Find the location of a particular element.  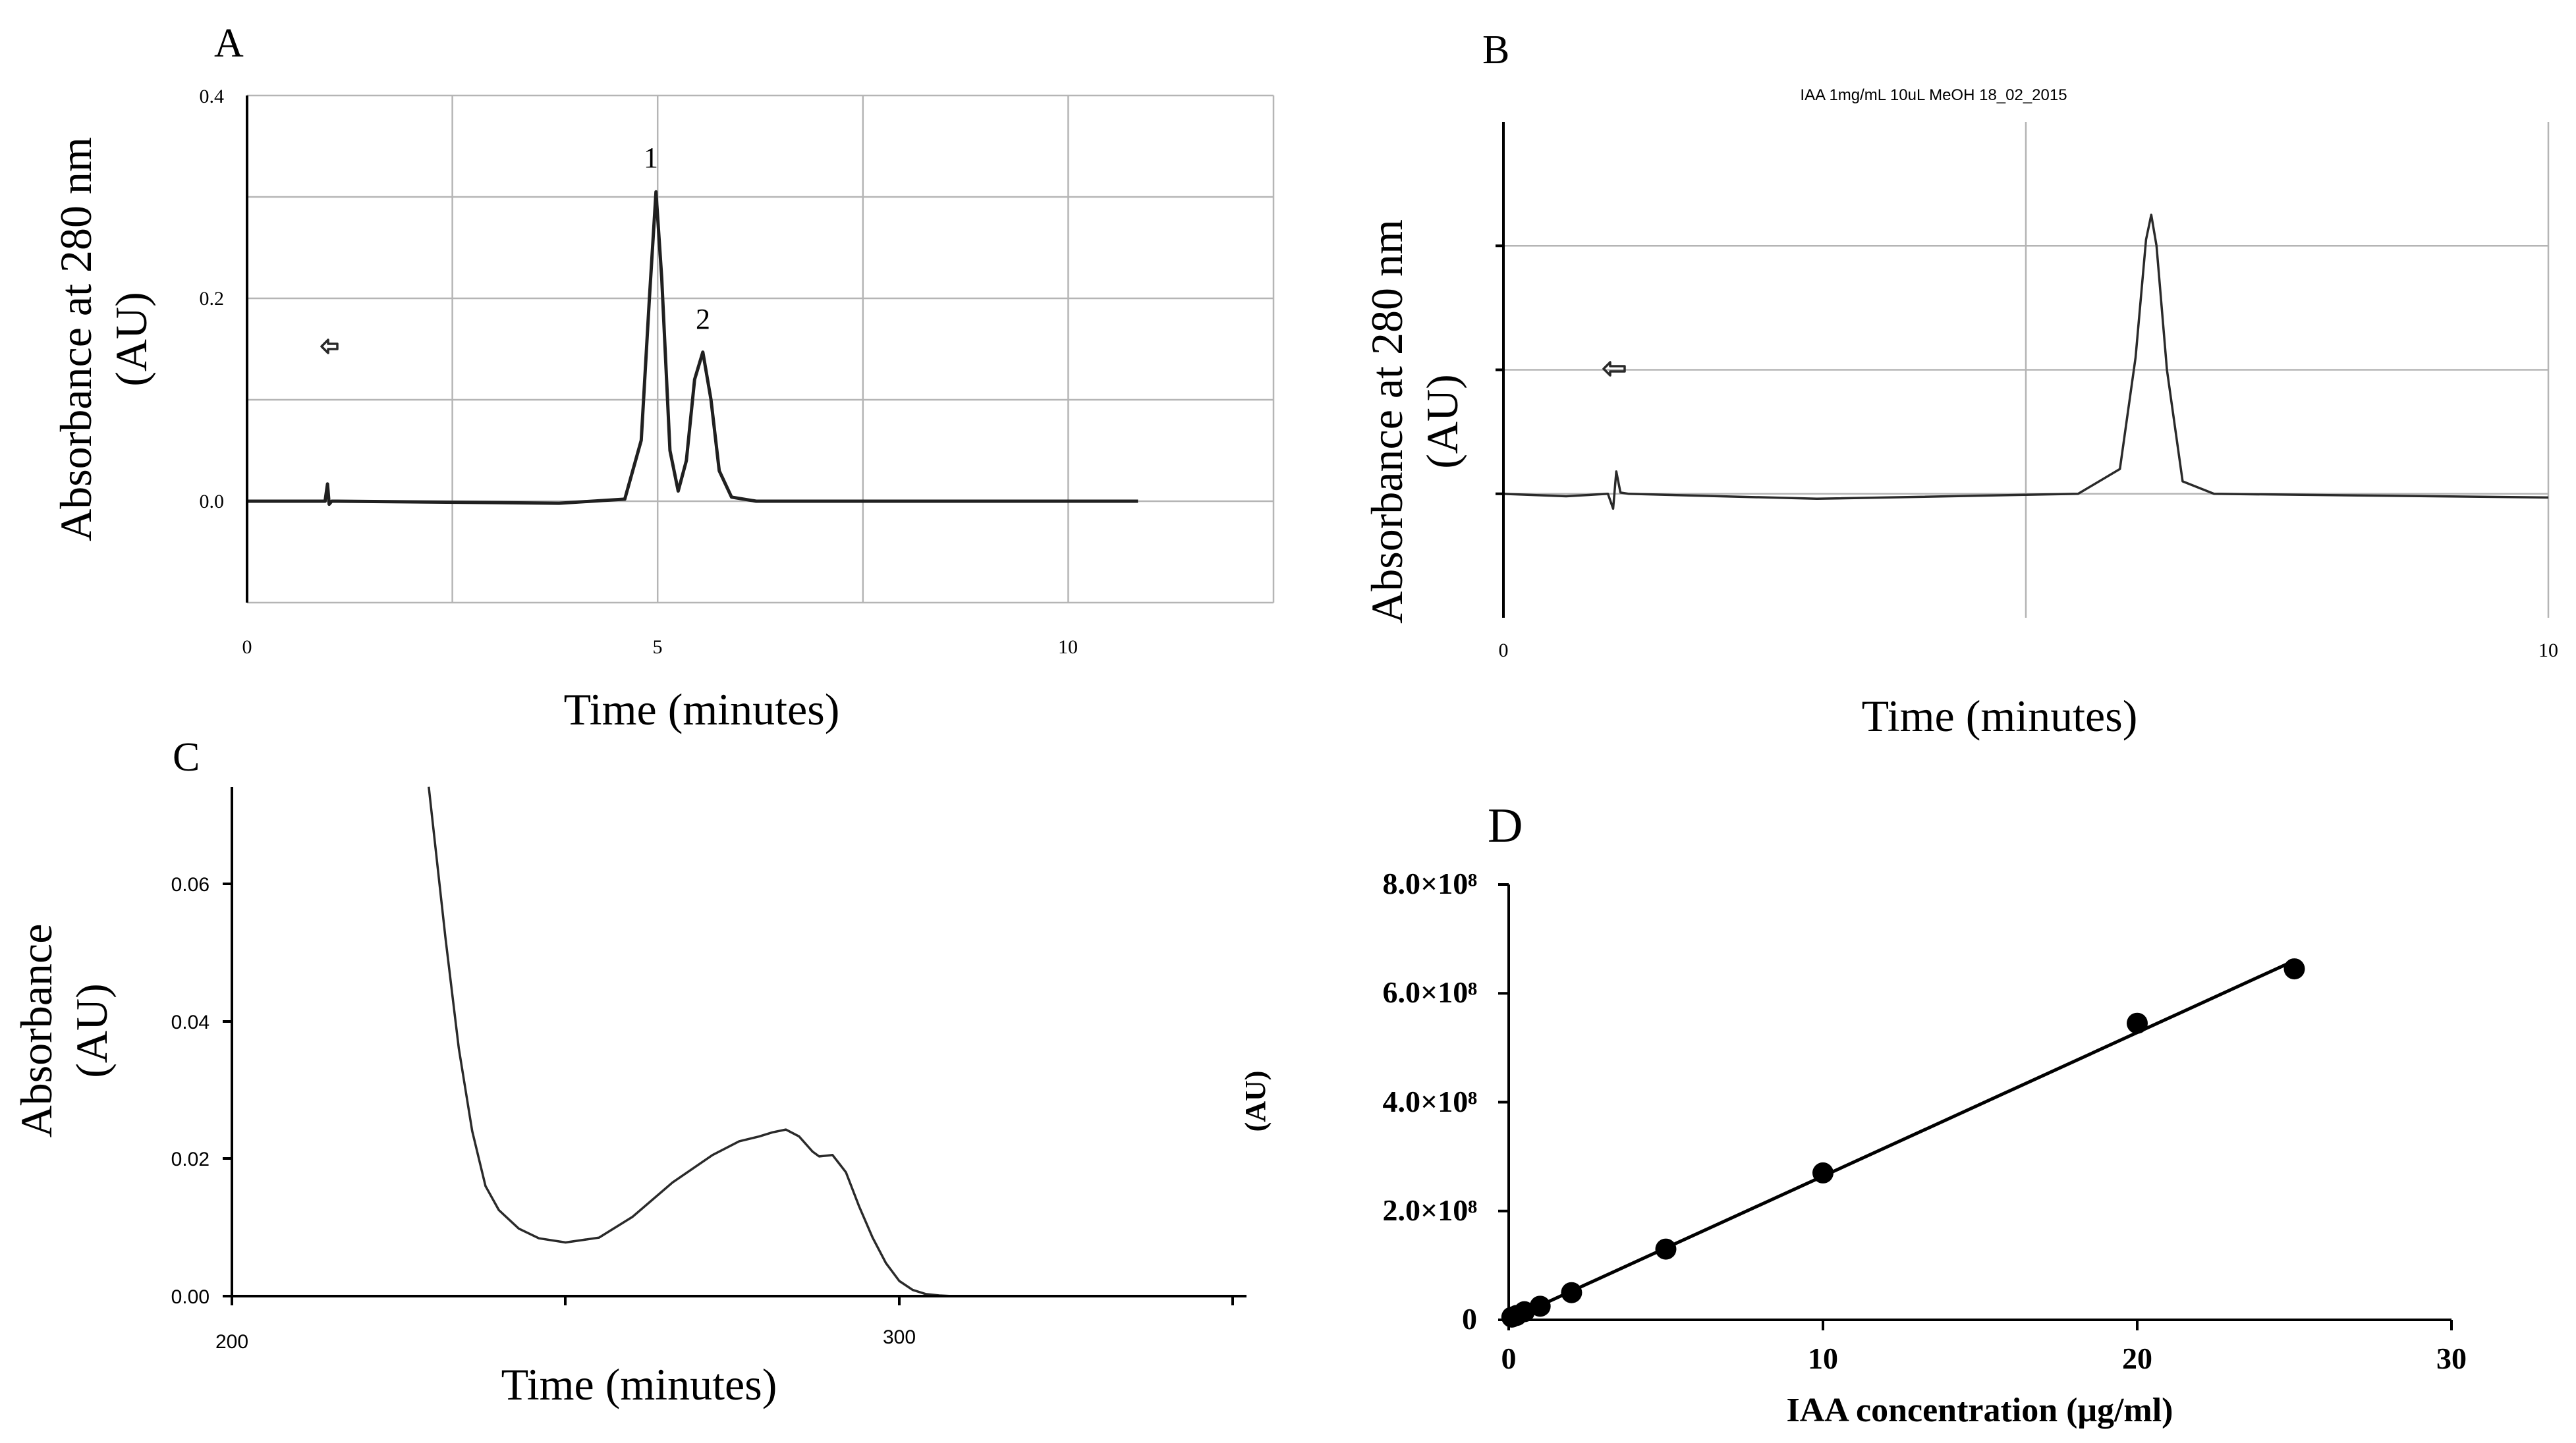

panel-a-label: A is located at coordinates (229, 43).